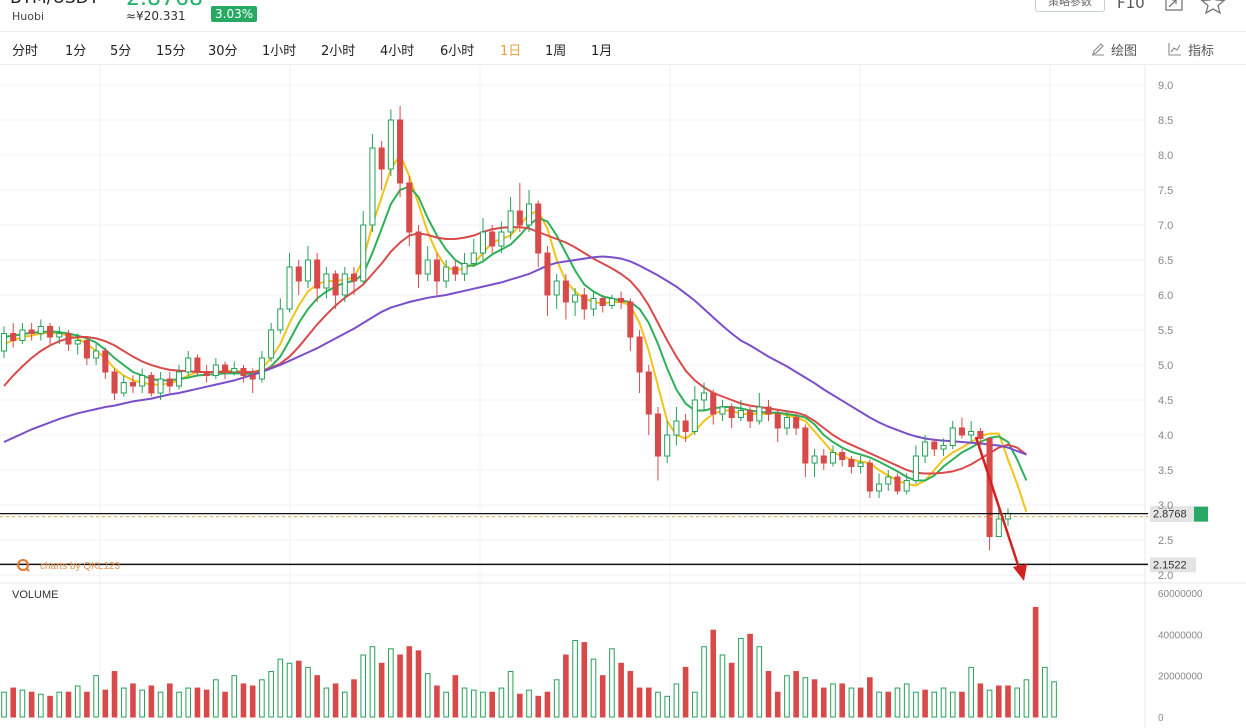  I want to click on price-tick-label: 5.0, so click(1165, 366).